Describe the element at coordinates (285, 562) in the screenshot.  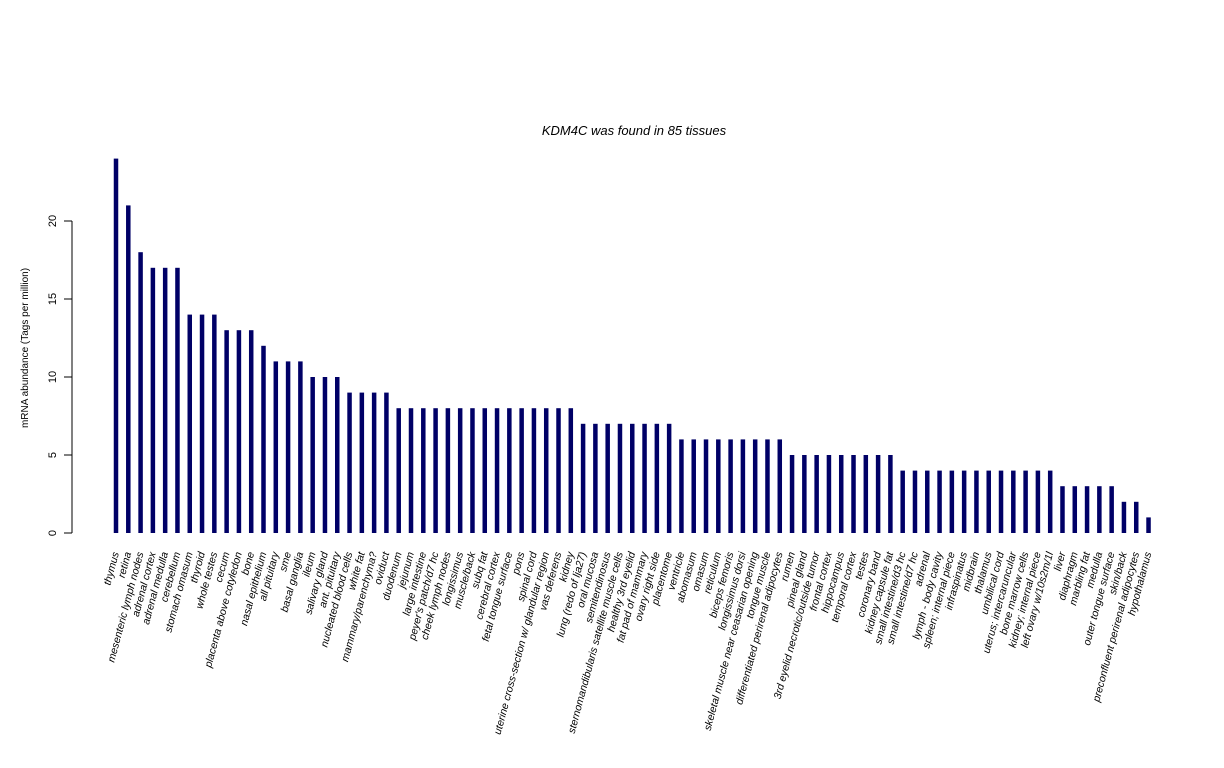
I see `category-label: sme` at that location.